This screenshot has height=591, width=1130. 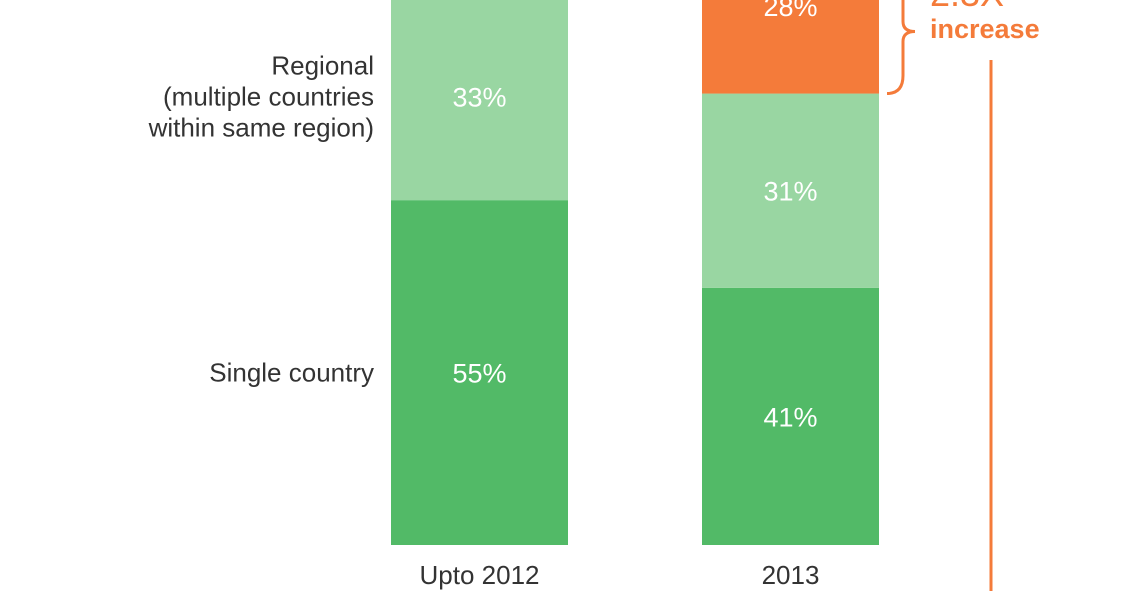 I want to click on series-label-1-line-1: (multiple countries, so click(x=268, y=97).